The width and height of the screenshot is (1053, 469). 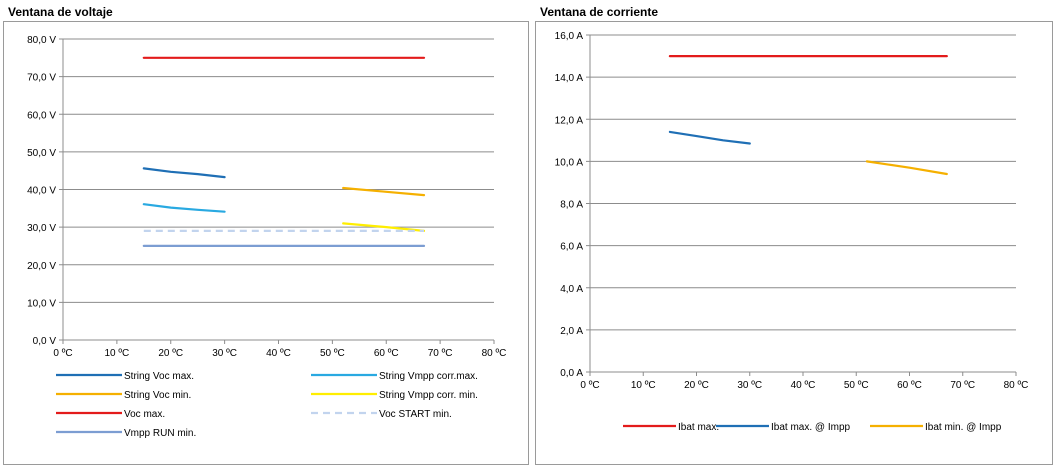 What do you see at coordinates (45, 341) in the screenshot?
I see `y-tick-label: 0,0 V` at bounding box center [45, 341].